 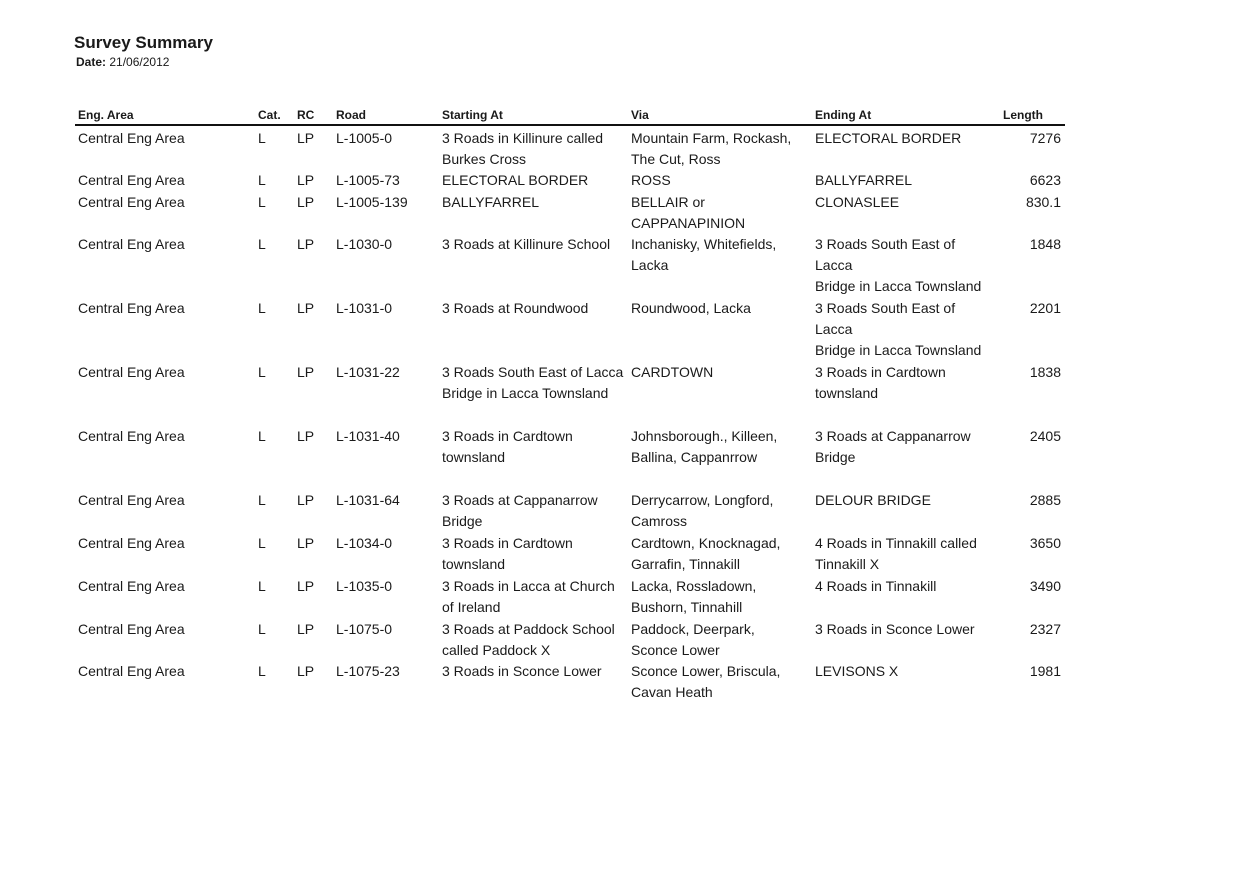 I want to click on cell-road: L-1030-0, so click(x=364, y=244).